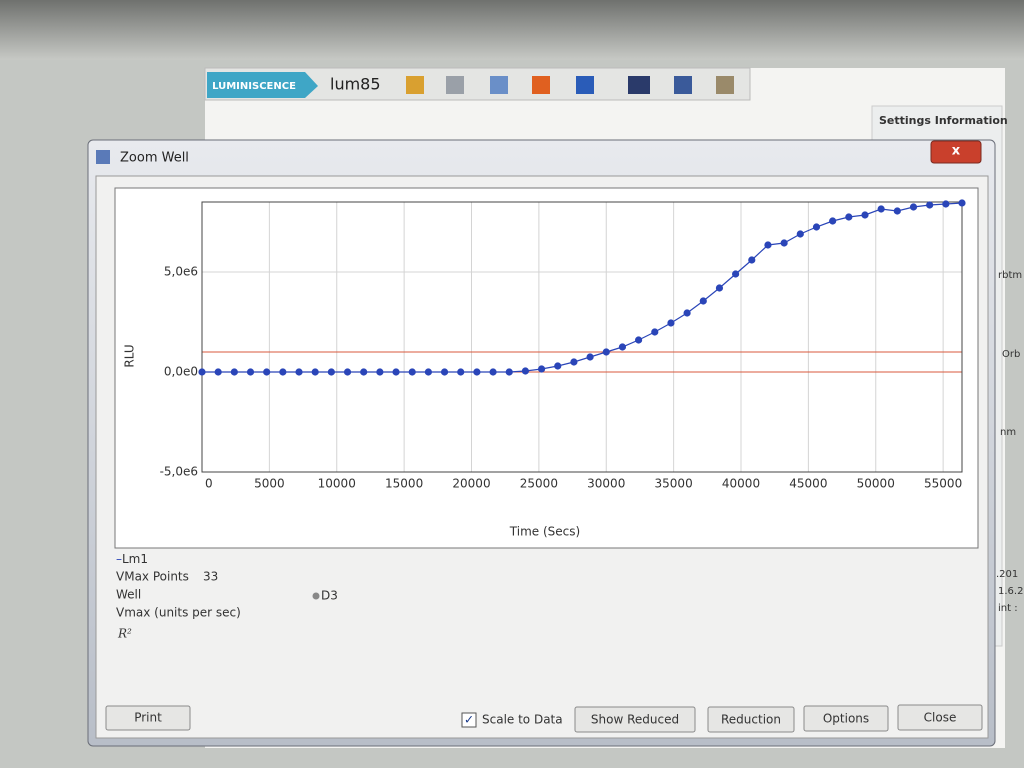 The image size is (1024, 768). I want to click on button-label: Show Reduced, so click(635, 720).